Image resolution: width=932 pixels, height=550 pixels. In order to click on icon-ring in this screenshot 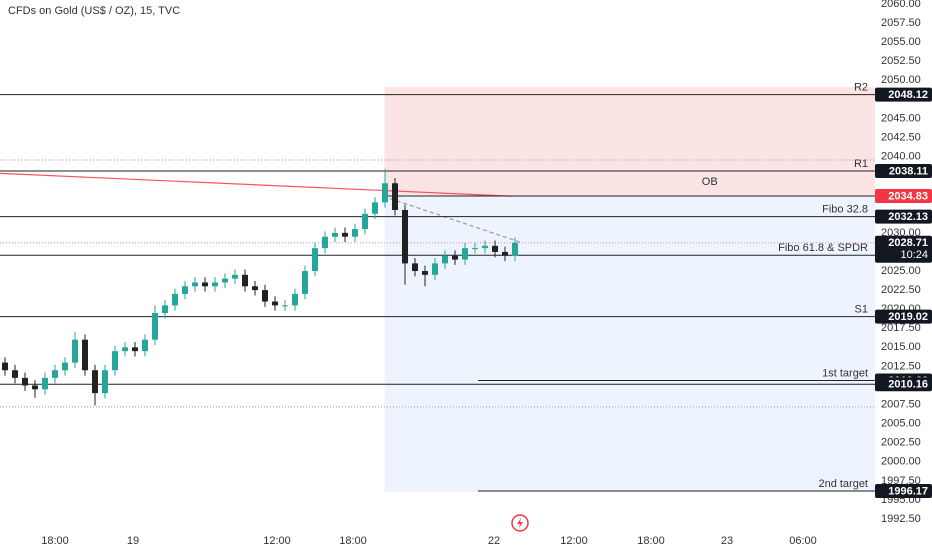, I will do `click(520, 523)`.